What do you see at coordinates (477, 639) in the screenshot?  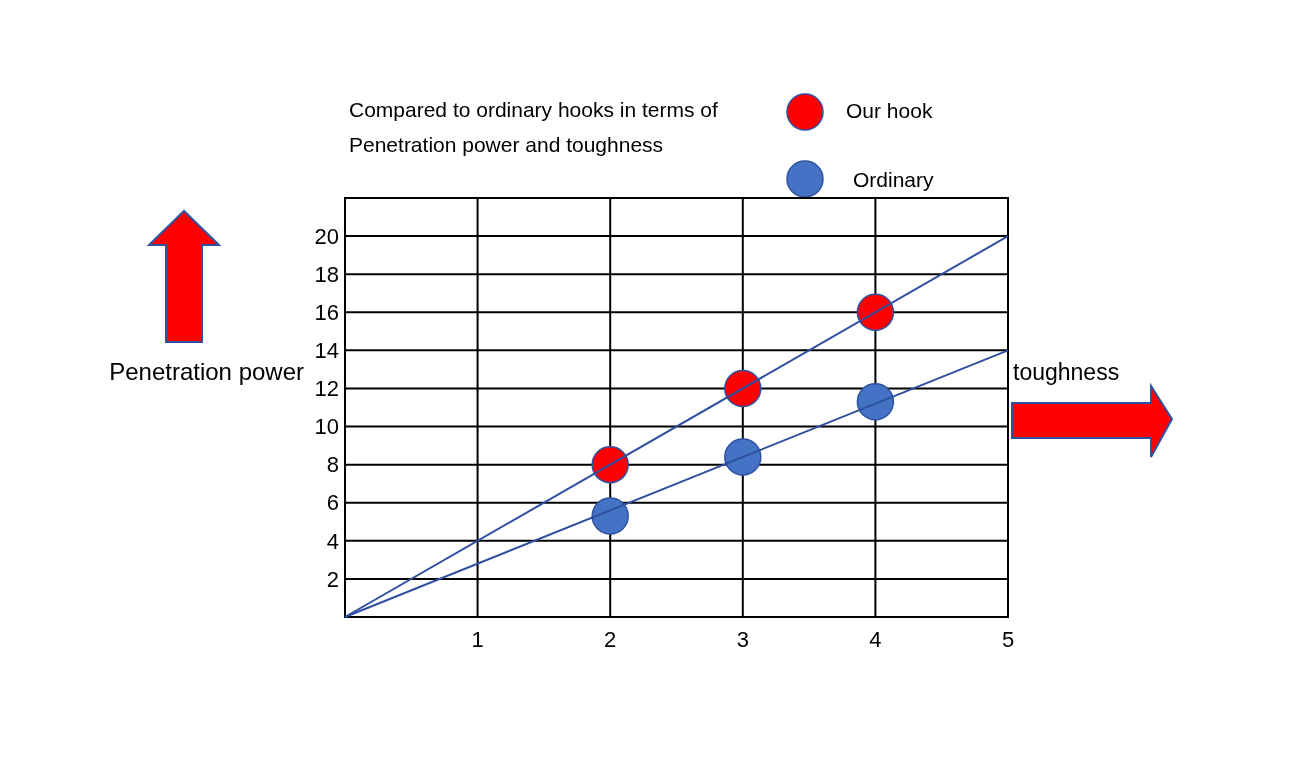 I see `x-tick-label: 1` at bounding box center [477, 639].